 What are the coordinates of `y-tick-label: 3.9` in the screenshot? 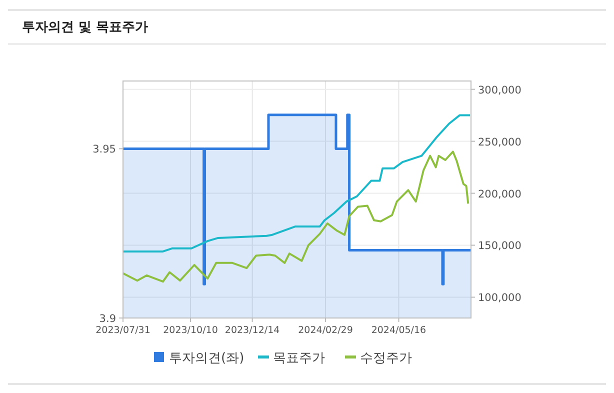 It's located at (107, 319).